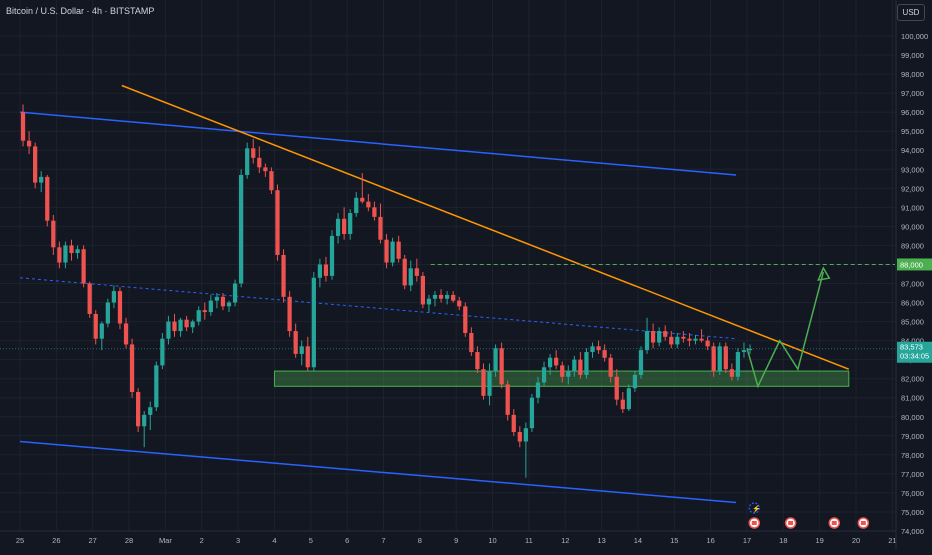 This screenshot has width=932, height=555. I want to click on y-tick-label: 91,000, so click(912, 207).